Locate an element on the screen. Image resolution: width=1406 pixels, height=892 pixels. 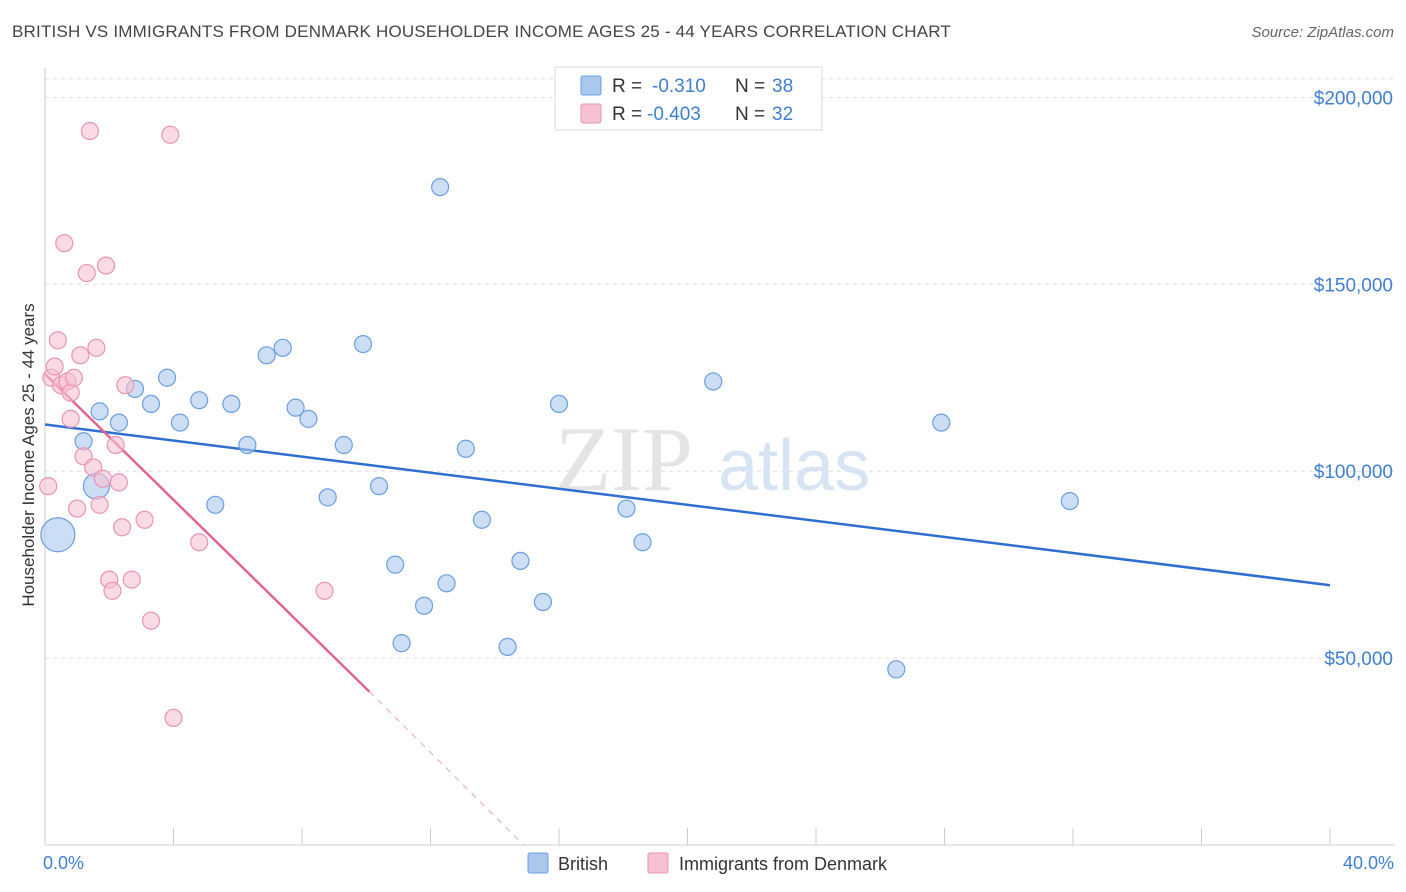
x-tick-label-min: 0.0% is located at coordinates (63, 863).